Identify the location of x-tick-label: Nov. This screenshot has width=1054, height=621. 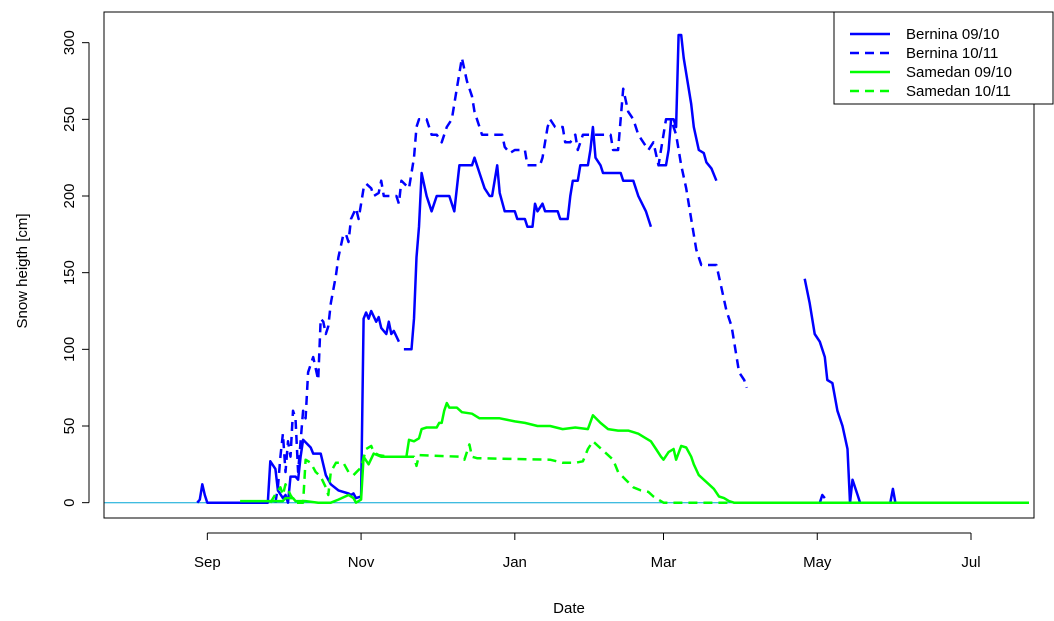
(361, 562).